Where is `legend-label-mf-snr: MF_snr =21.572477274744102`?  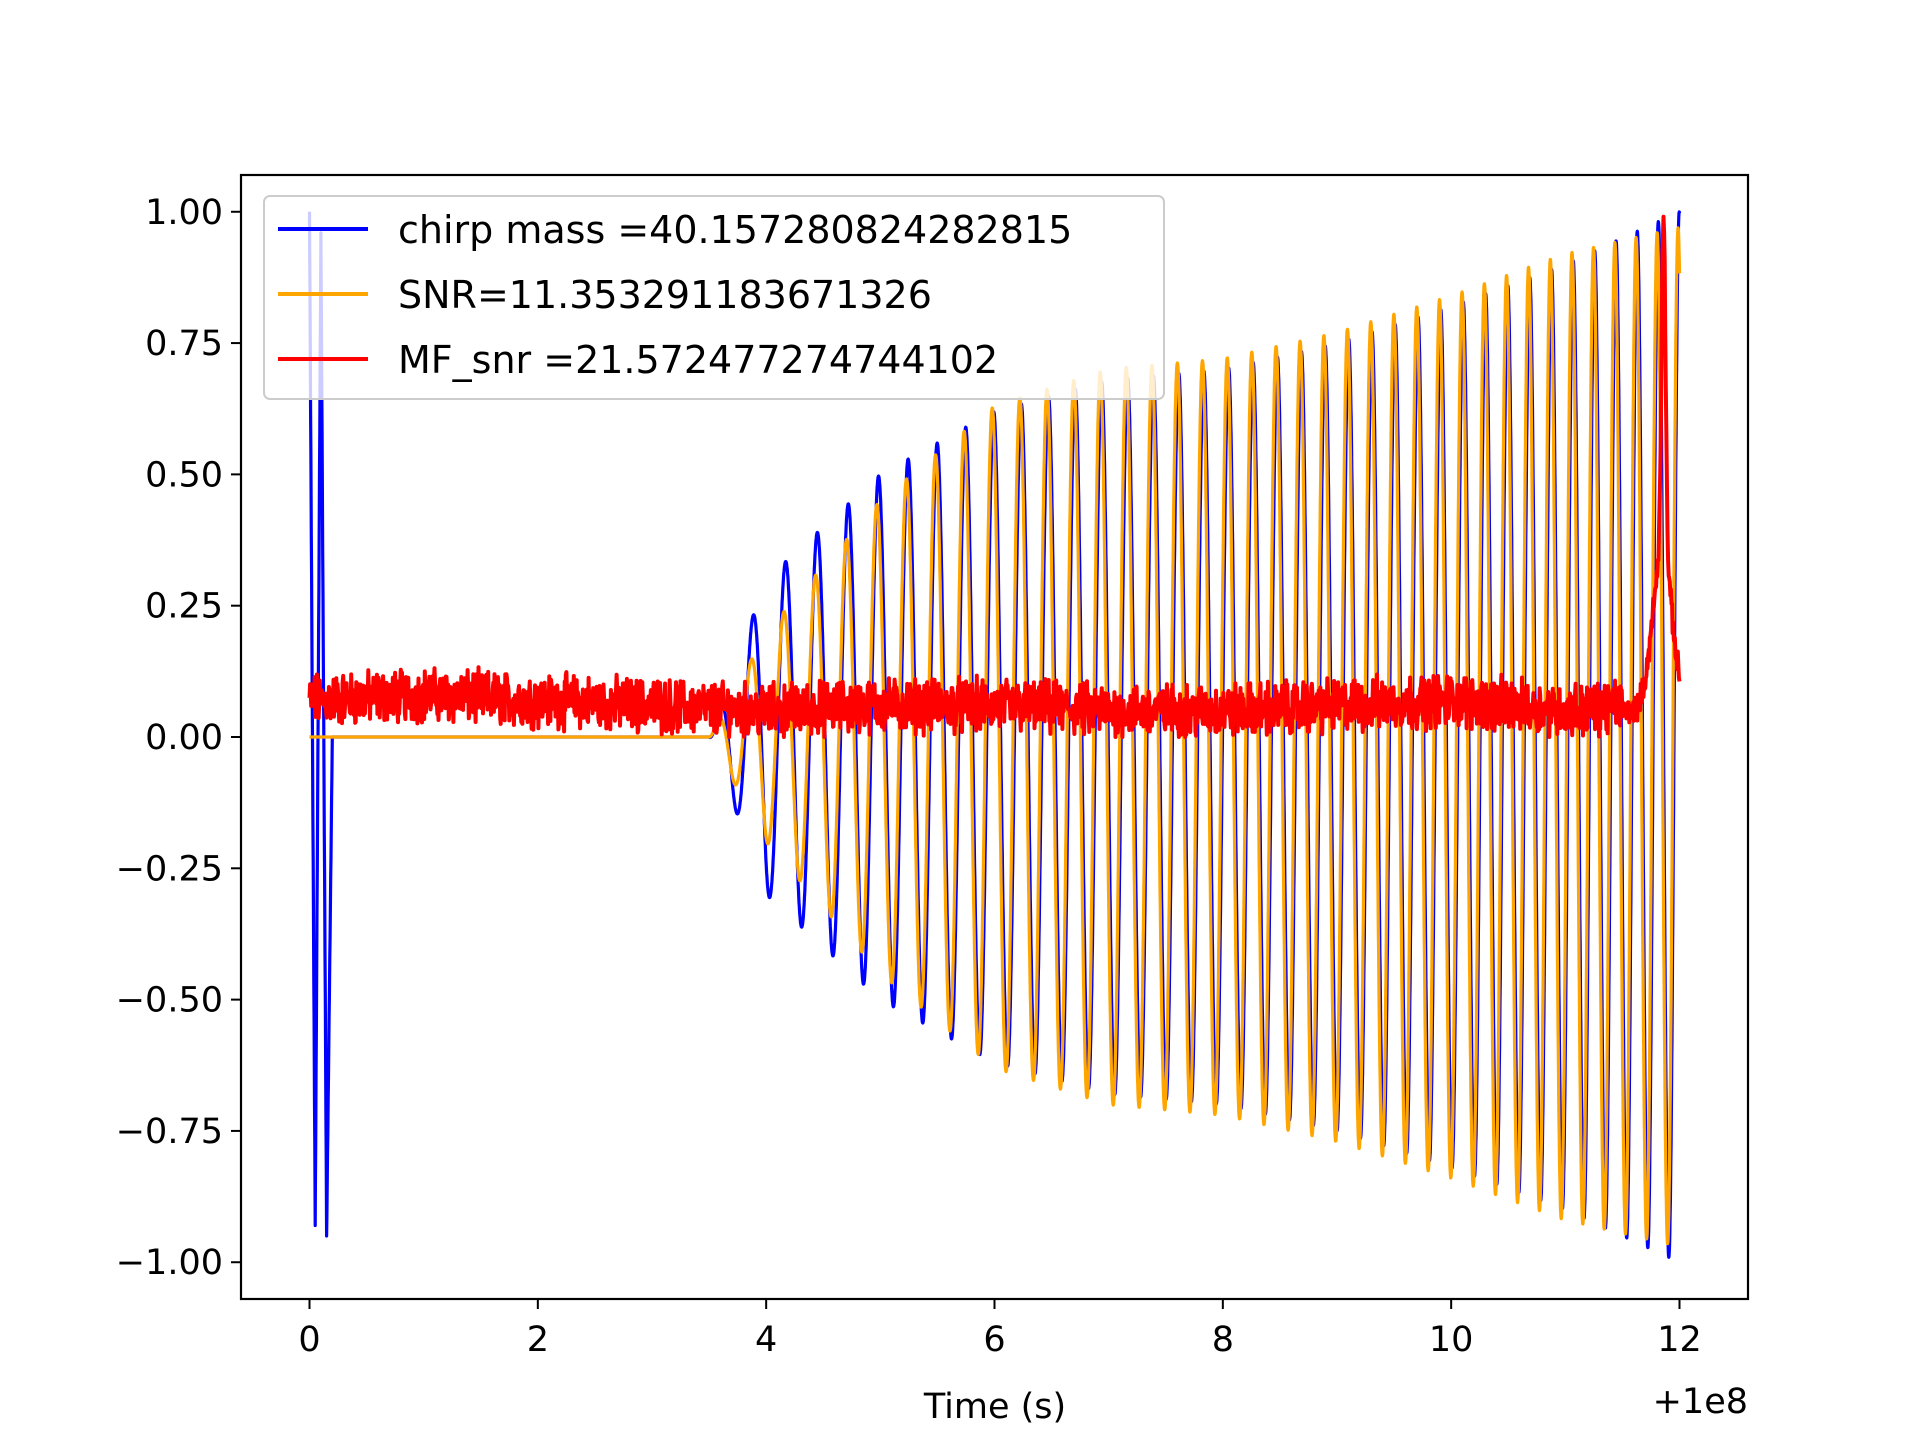
legend-label-mf-snr: MF_snr =21.572477274744102 is located at coordinates (698, 360).